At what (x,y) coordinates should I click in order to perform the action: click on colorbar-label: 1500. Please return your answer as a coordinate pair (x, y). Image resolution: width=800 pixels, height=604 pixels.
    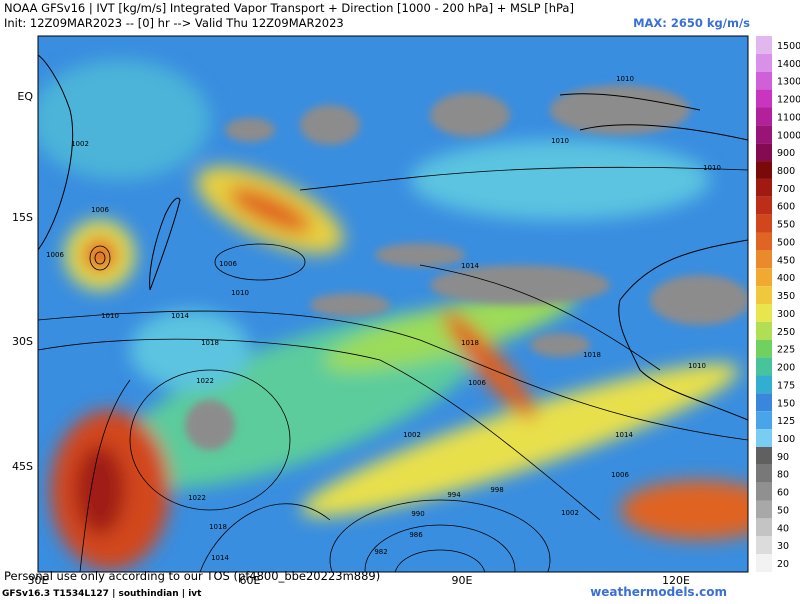
    Looking at the image, I should click on (788, 46).